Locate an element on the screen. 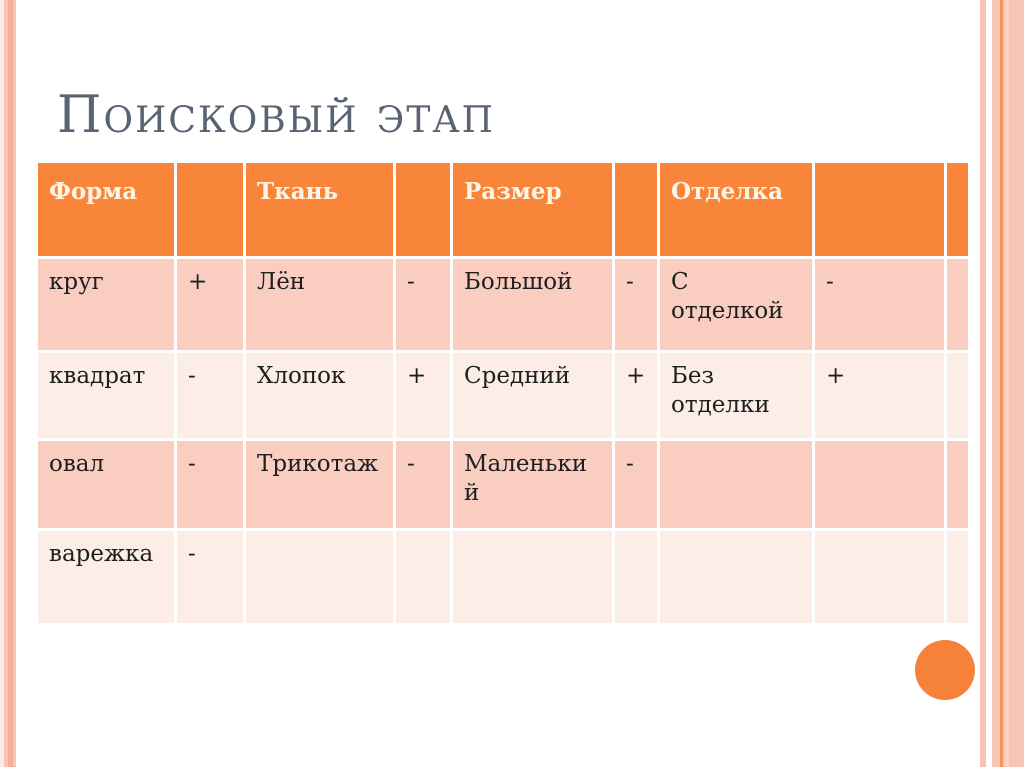 This screenshot has width=1024, height=767. table-cell: Лён is located at coordinates (319, 304).